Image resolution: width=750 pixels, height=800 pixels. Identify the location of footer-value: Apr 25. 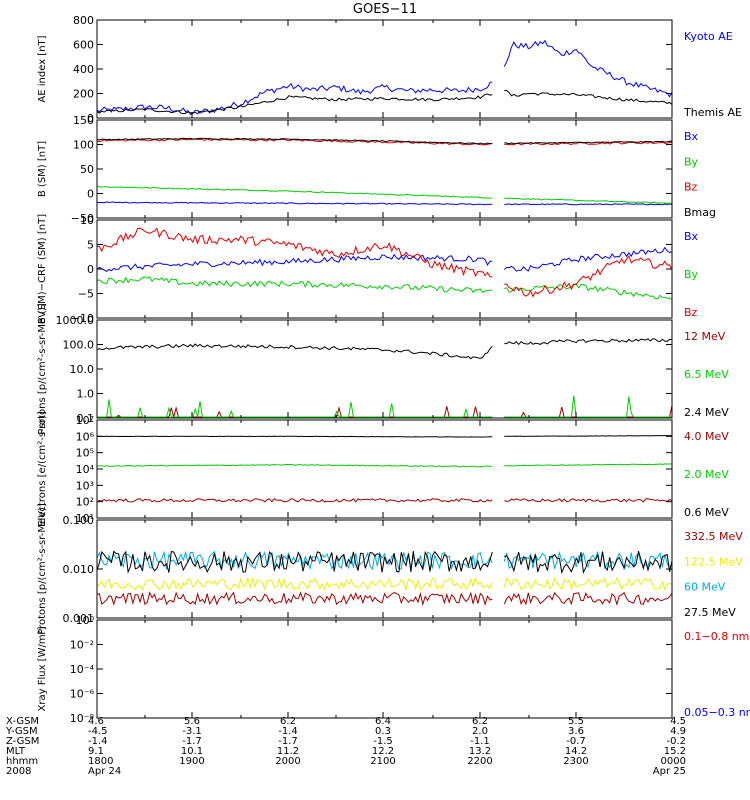
(669, 771).